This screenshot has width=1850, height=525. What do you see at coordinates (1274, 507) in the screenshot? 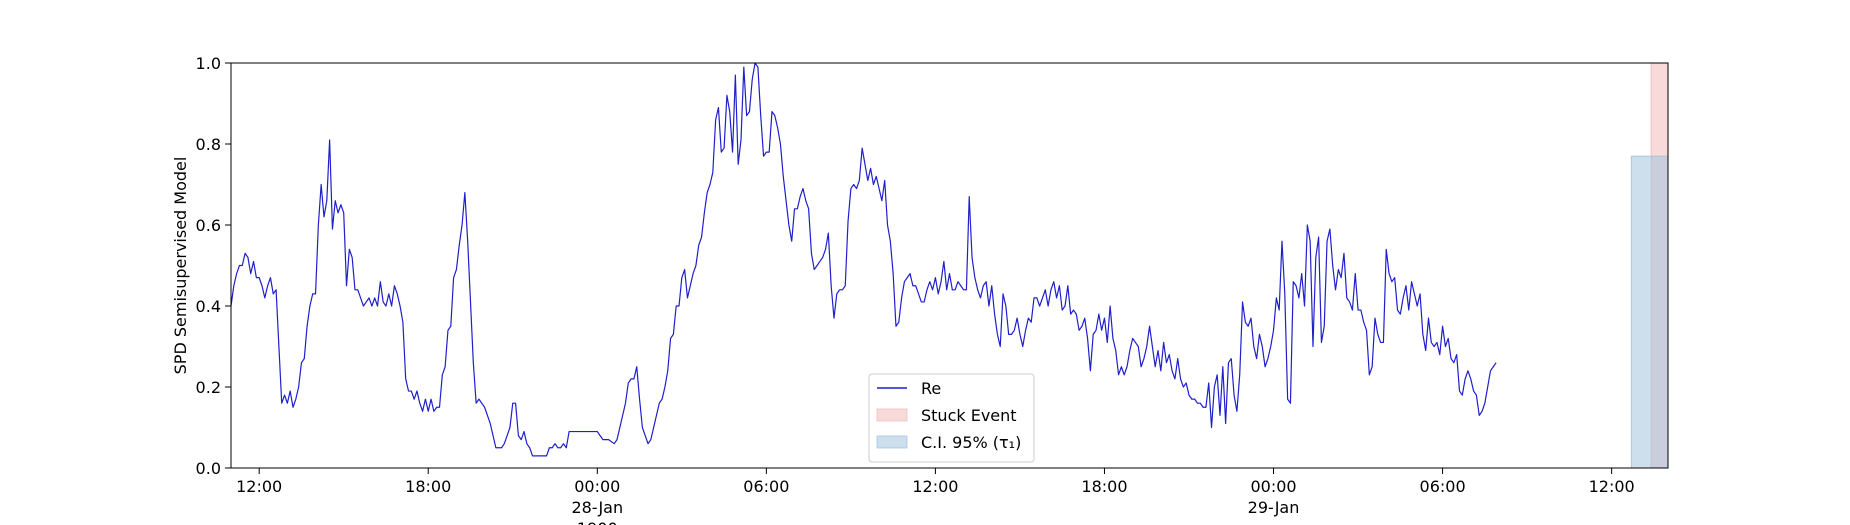
I see `x-tick-label: 29-Jan` at bounding box center [1274, 507].